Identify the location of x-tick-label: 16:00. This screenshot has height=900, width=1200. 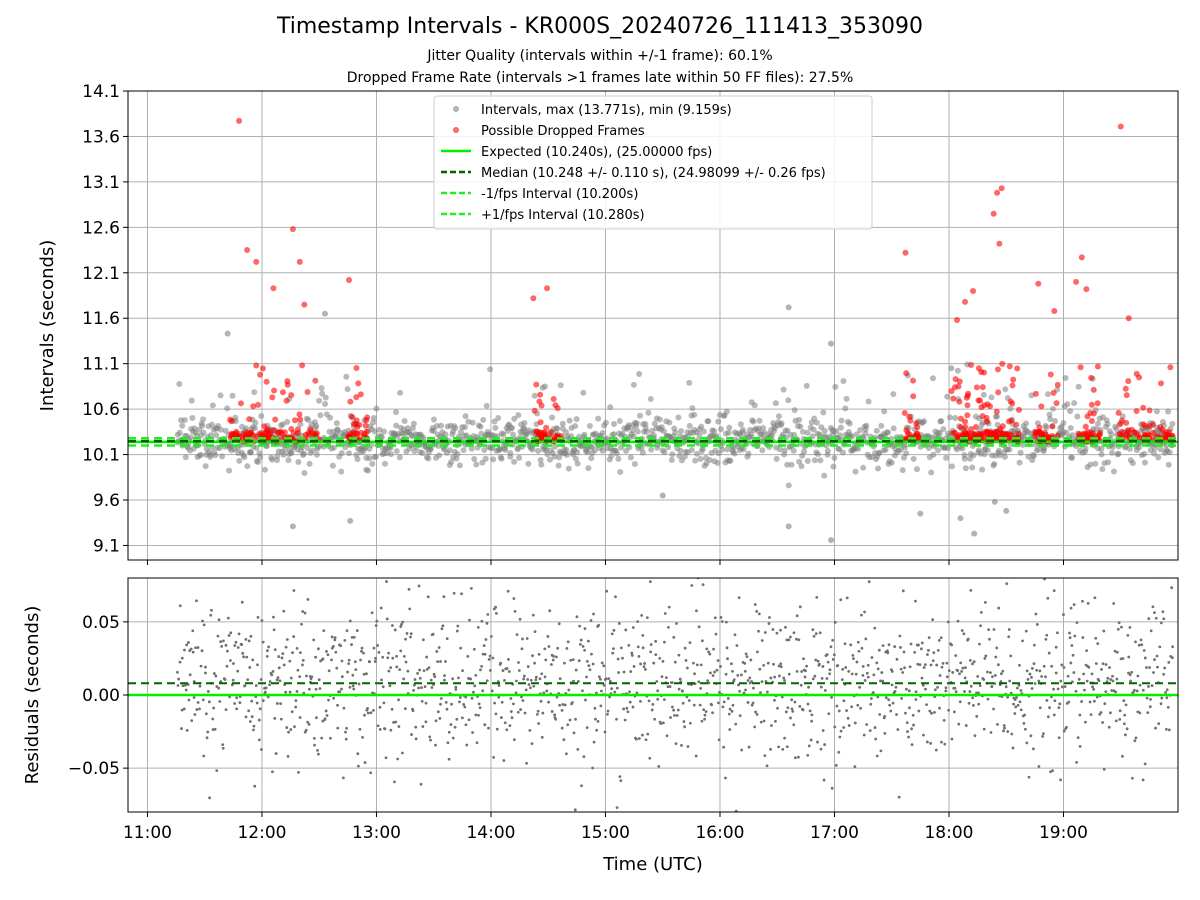
(719, 833).